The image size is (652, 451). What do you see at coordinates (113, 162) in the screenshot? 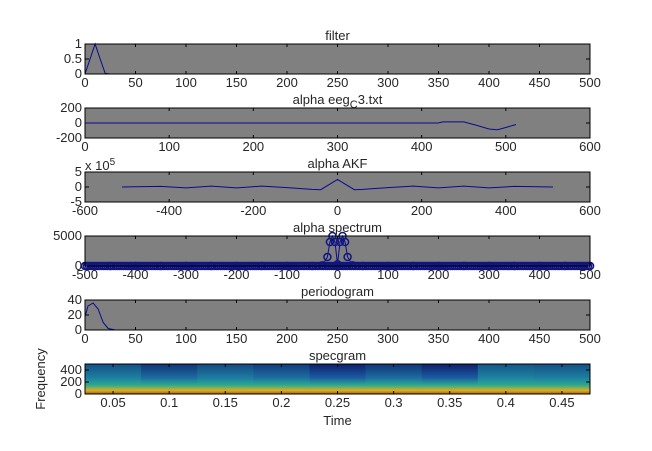
I see `y-exponent: 5` at bounding box center [113, 162].